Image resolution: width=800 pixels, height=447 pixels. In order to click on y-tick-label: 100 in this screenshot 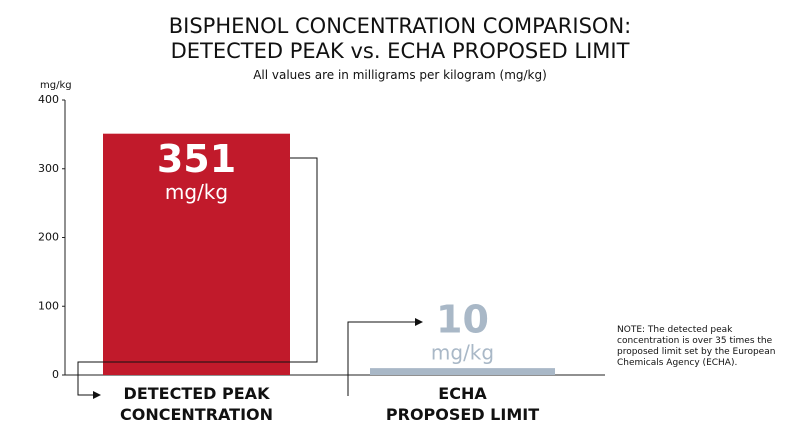, I will do `click(48, 305)`.